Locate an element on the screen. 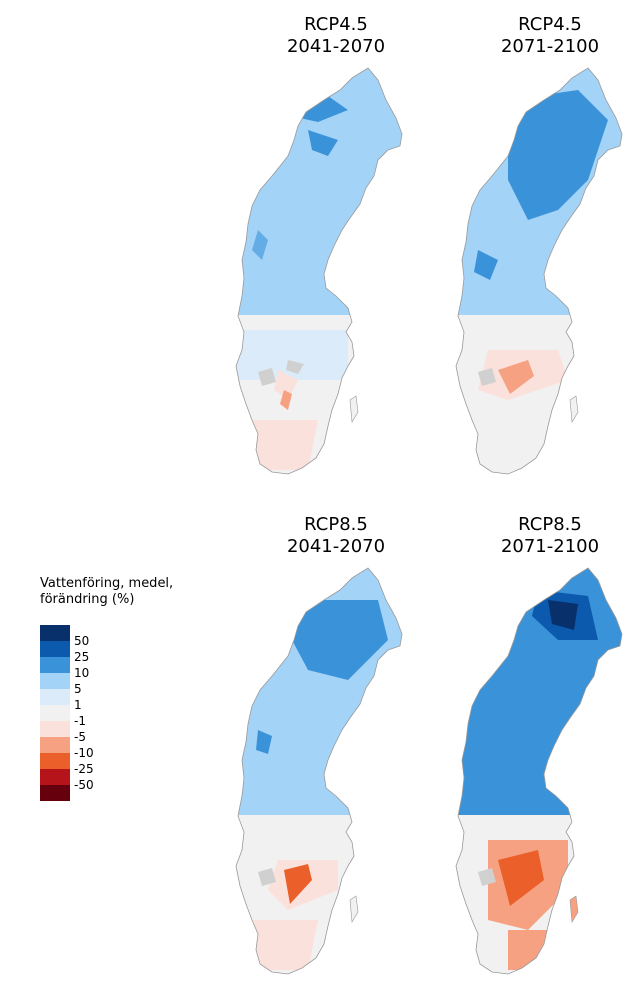  map-rcp45-2071 is located at coordinates (539, 271).